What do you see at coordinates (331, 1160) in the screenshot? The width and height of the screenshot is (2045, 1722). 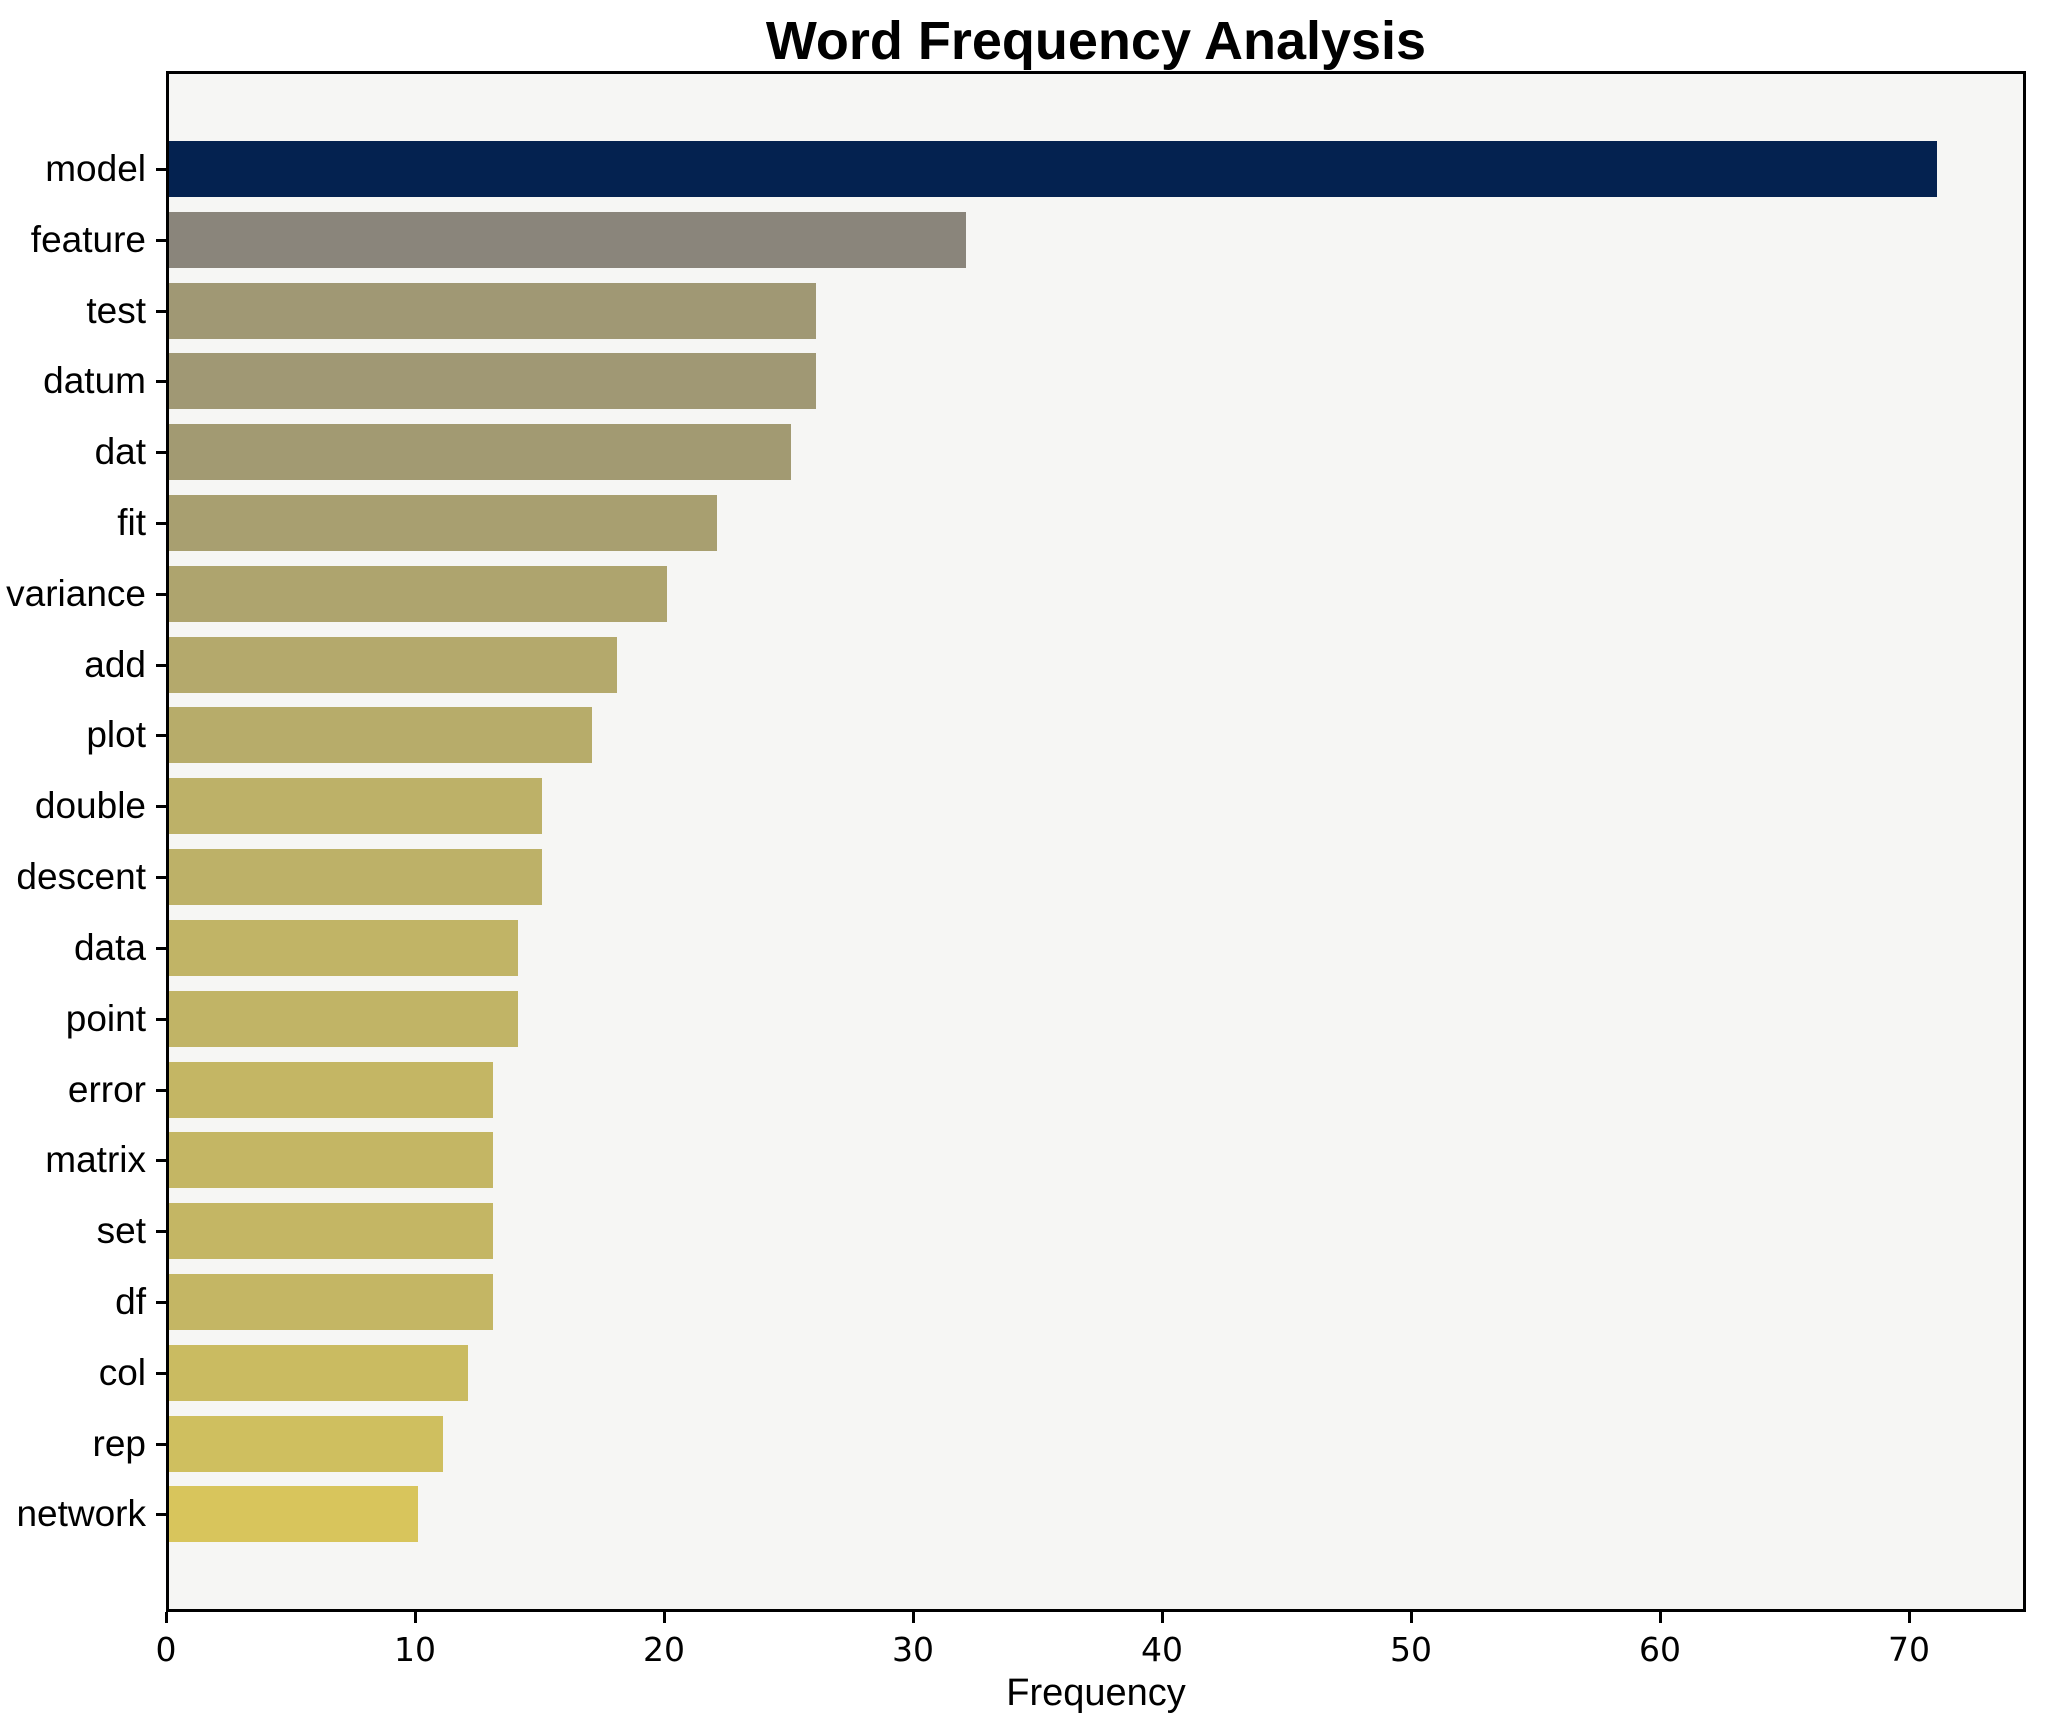 I see `bar-matrix` at bounding box center [331, 1160].